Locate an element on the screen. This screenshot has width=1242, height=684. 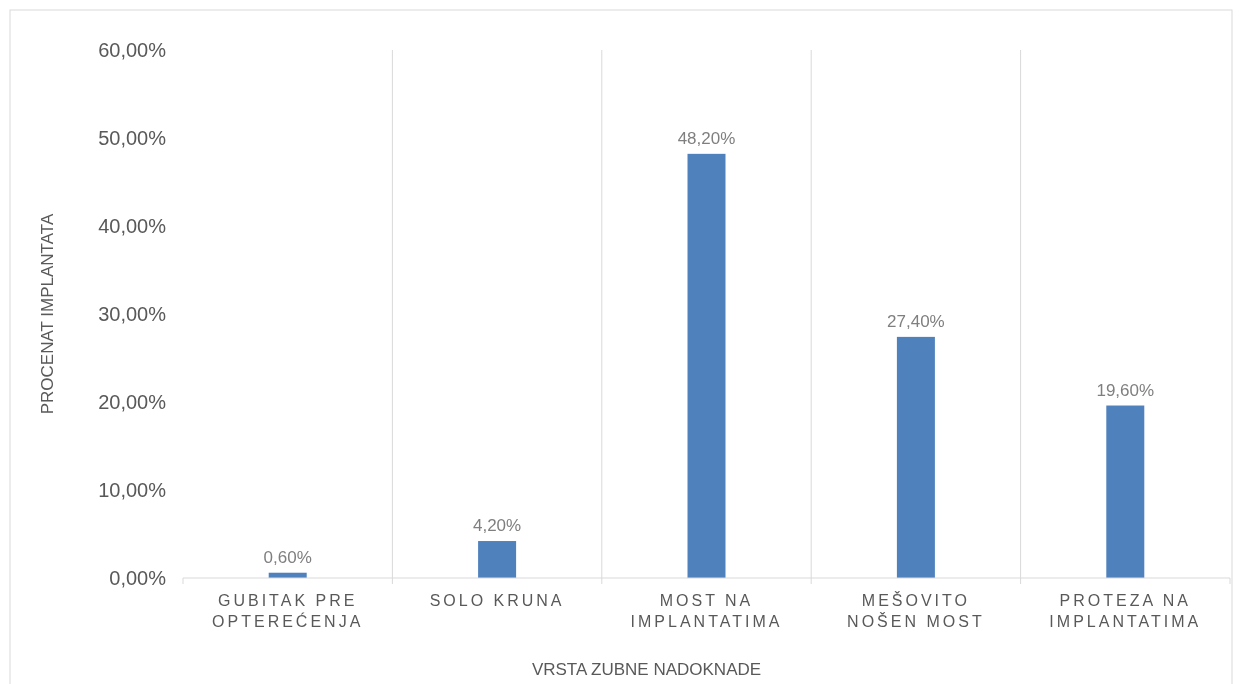
data-label: 19,60% is located at coordinates (1125, 390).